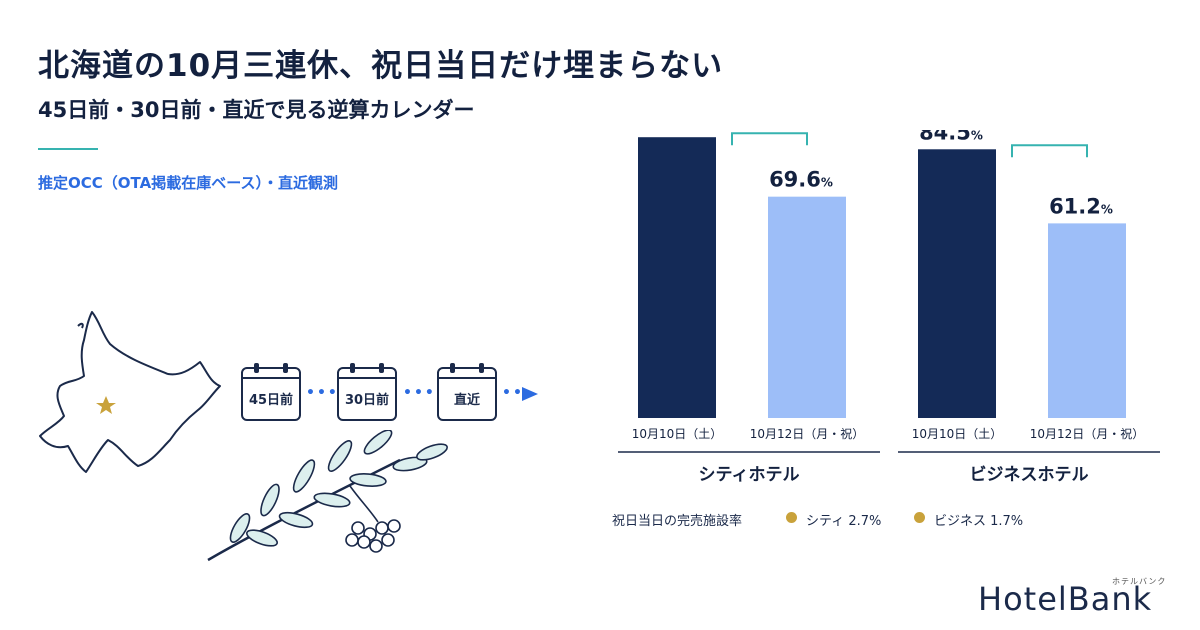 This screenshot has width=1200, height=630. What do you see at coordinates (979, 521) in the screenshot?
I see `legend-item-business: ビジネス 1.7%` at bounding box center [979, 521].